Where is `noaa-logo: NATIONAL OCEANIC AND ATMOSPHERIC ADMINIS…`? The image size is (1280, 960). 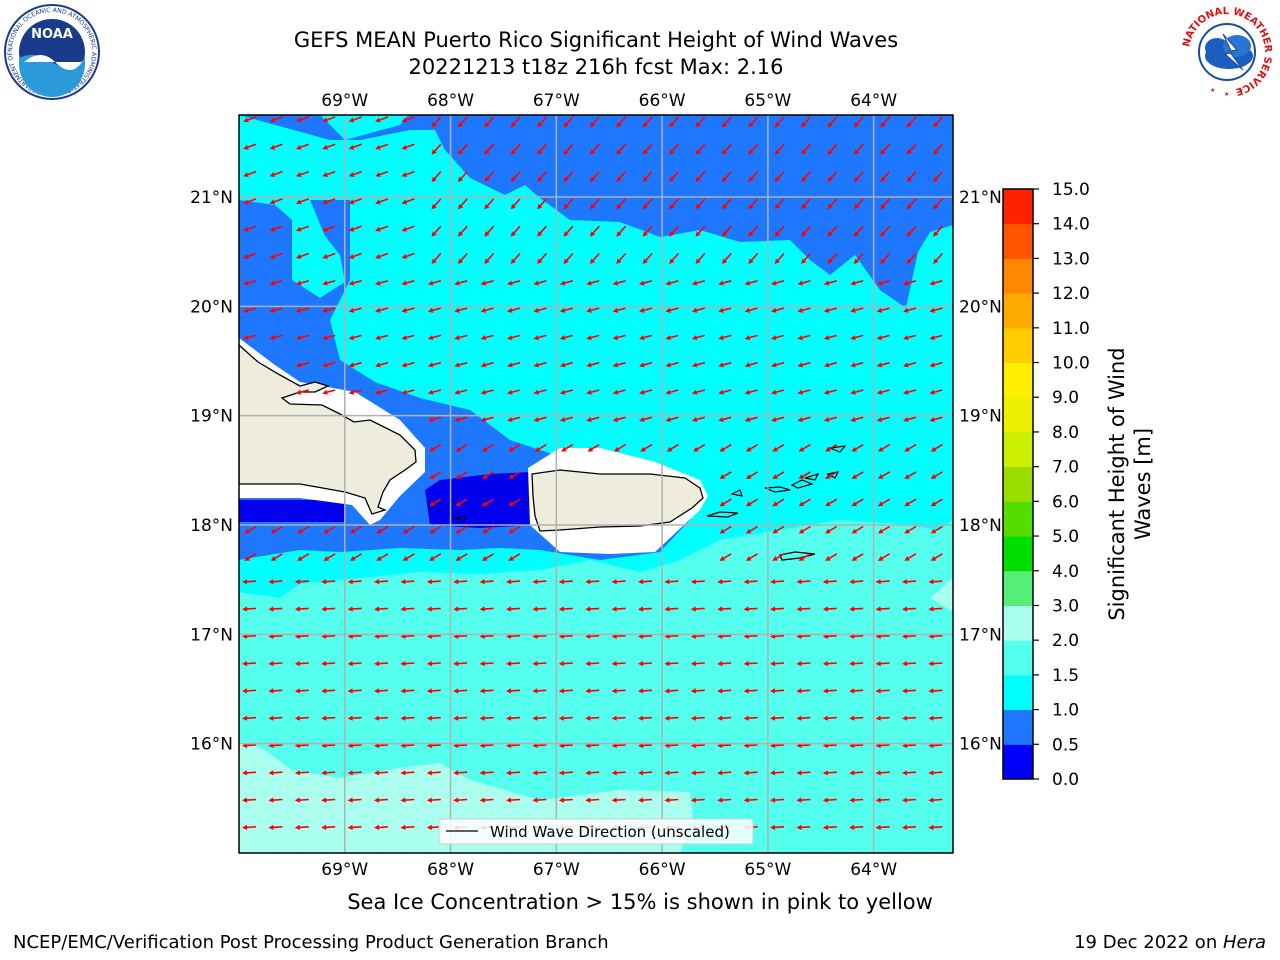
noaa-logo: NATIONAL OCEANIC AND ATMOSPHERIC ADMINIS… is located at coordinates (51, 51).